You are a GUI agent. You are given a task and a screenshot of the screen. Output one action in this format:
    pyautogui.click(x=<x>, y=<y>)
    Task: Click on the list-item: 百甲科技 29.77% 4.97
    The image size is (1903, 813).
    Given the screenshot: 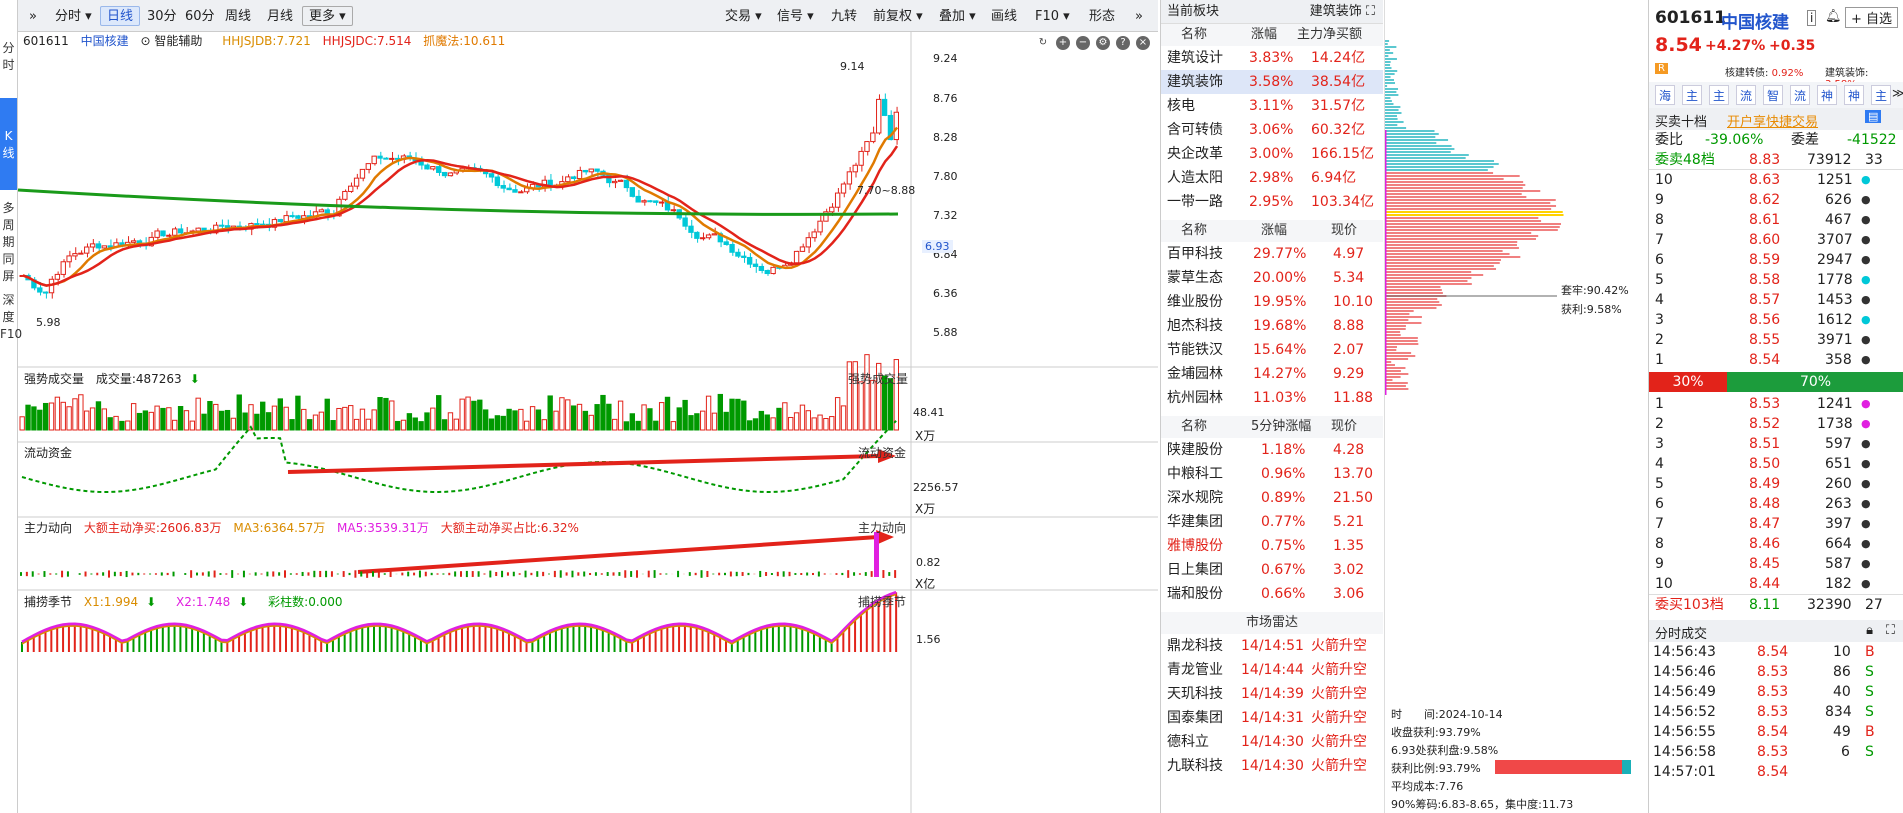 What is the action you would take?
    pyautogui.click(x=1266, y=254)
    